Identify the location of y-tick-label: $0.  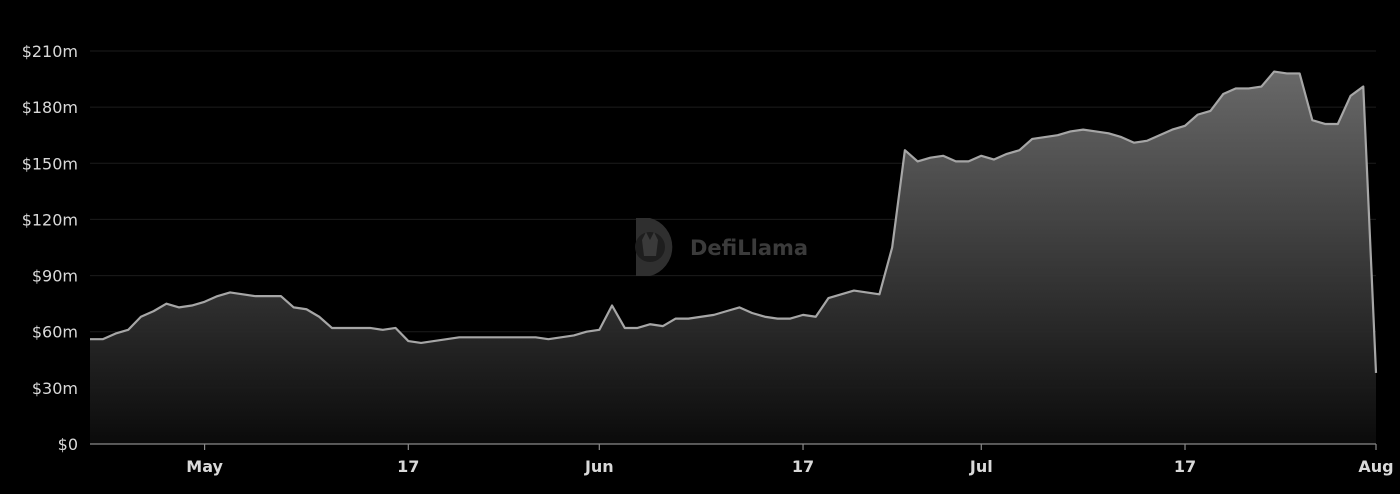
(68, 444).